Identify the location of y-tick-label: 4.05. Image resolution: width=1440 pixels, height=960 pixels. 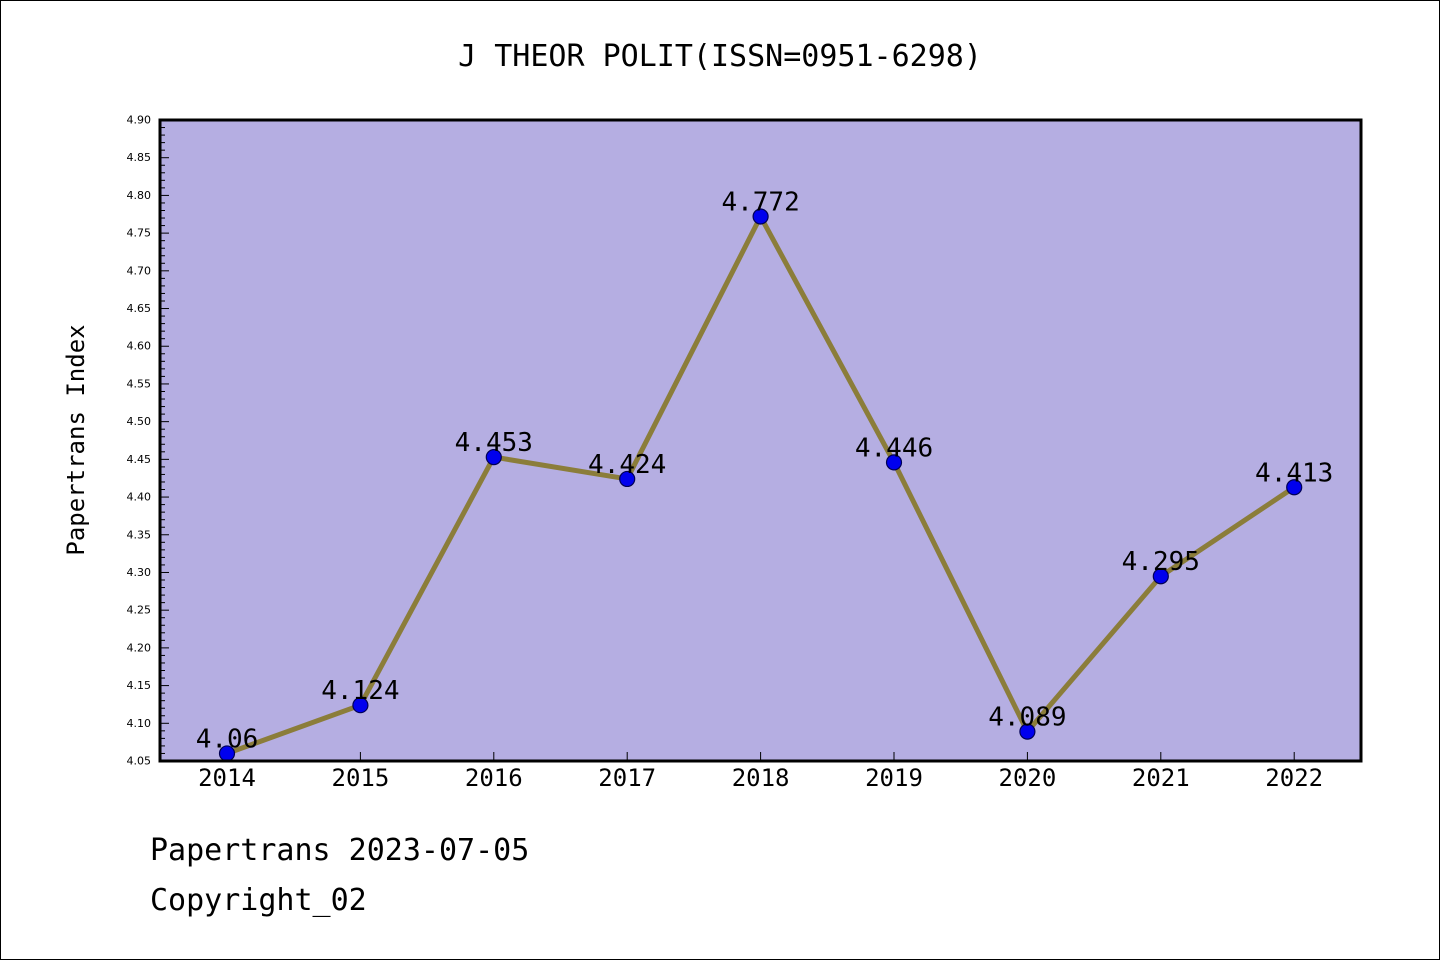
(139, 761).